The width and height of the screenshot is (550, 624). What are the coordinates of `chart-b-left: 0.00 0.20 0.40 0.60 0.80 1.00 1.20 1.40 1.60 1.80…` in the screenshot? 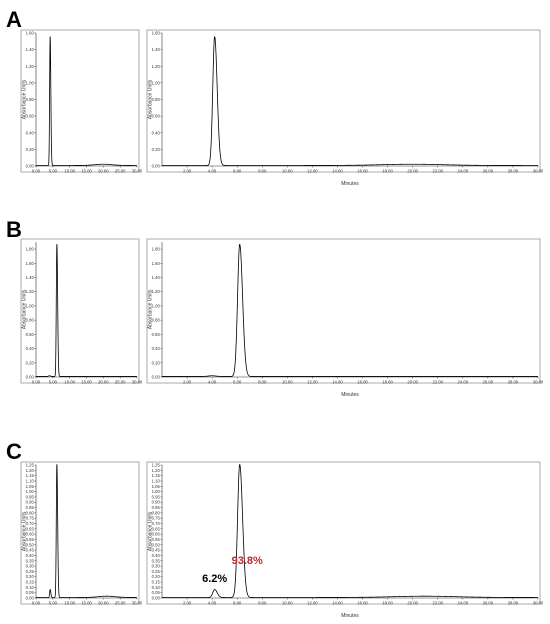 It's located at (81, 311).